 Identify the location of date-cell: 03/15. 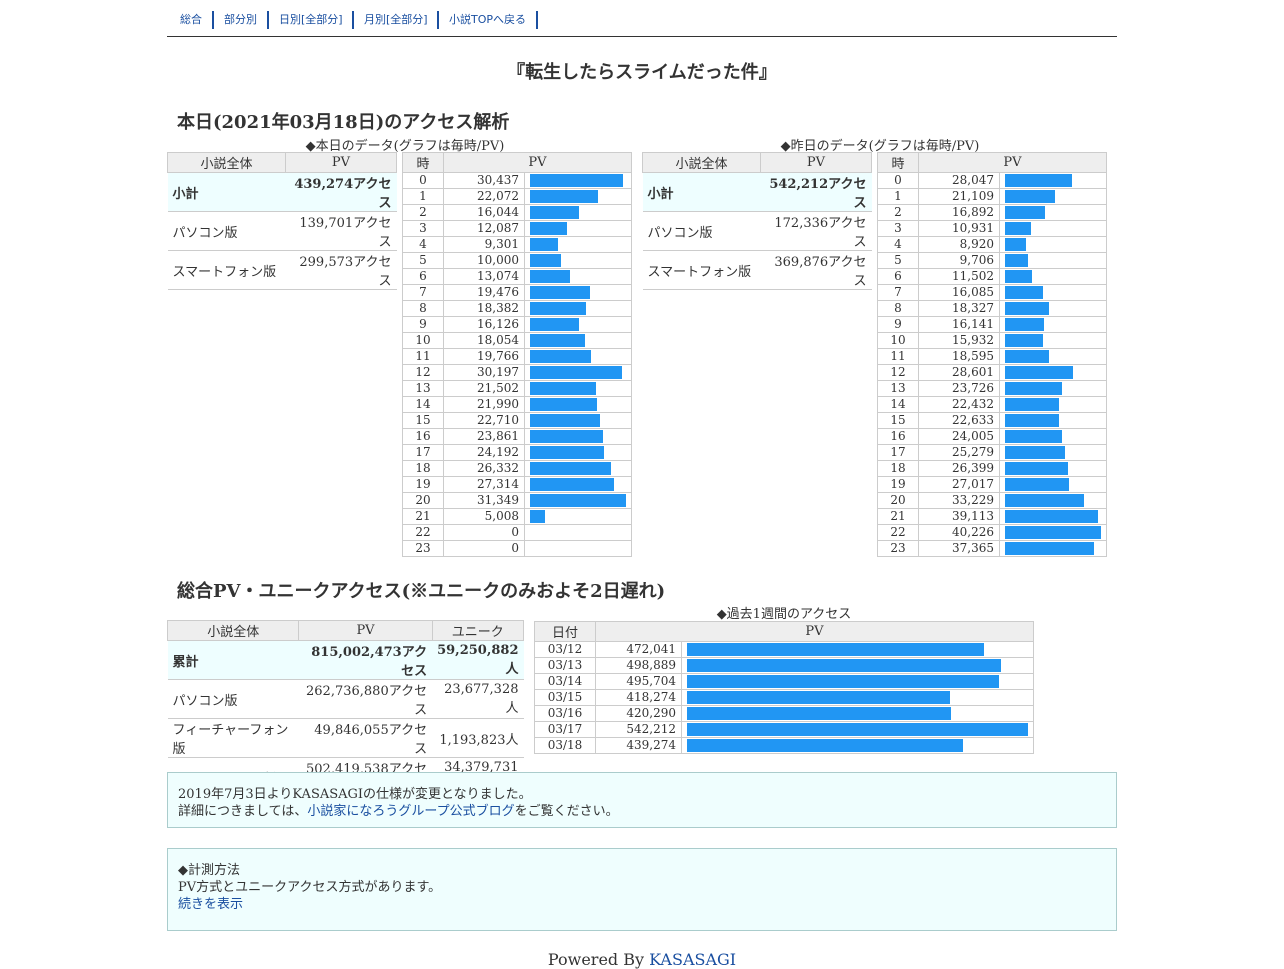
(565, 697).